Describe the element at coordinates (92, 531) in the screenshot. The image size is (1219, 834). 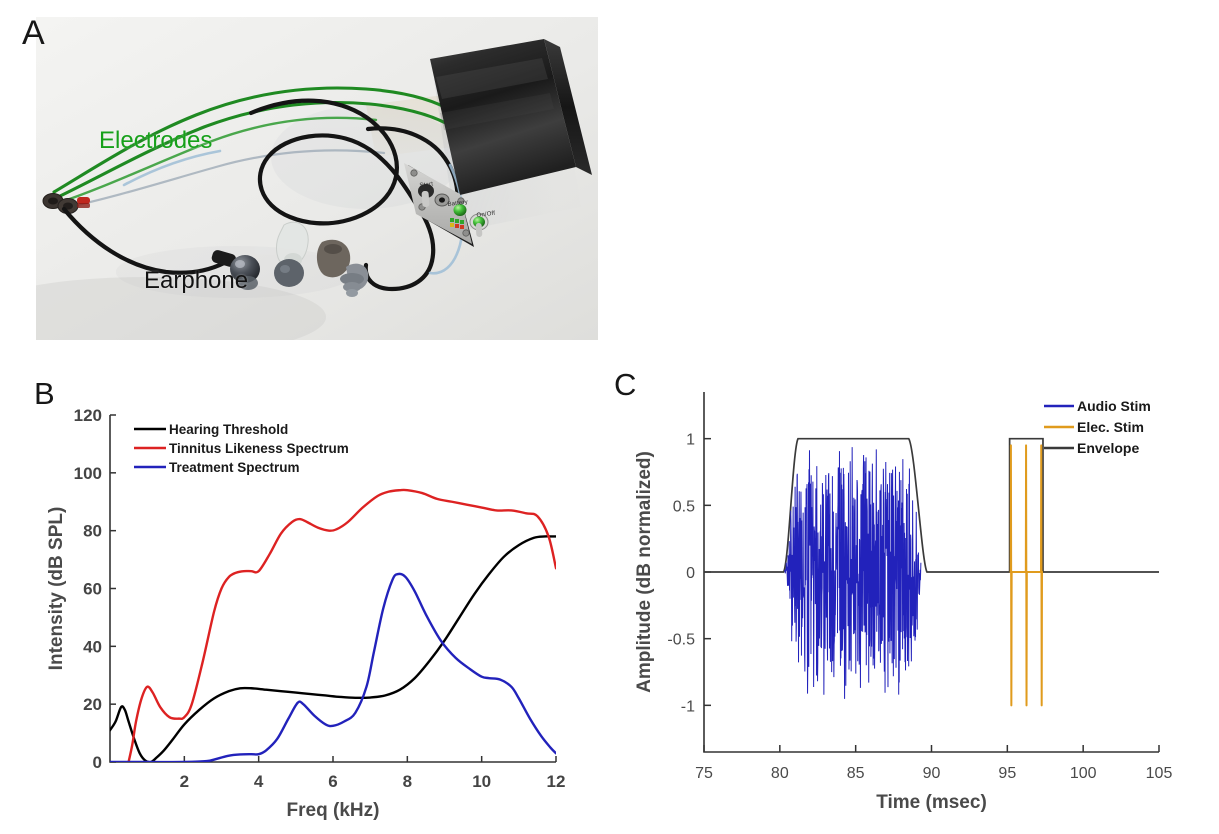
I see `panel-b-ytick-label: 80` at that location.